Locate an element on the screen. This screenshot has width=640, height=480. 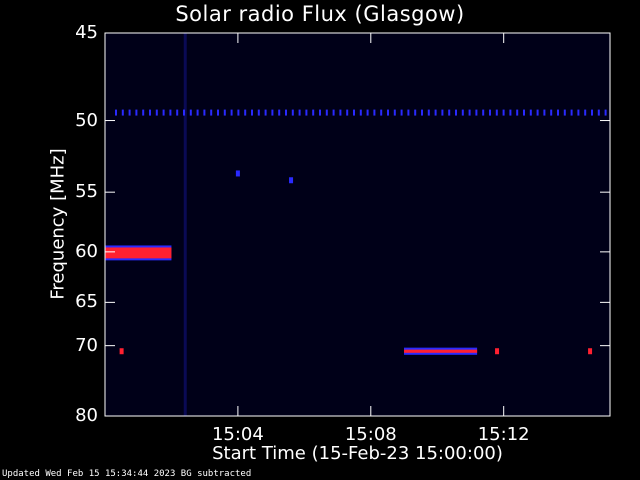
y-tick-label: 80 is located at coordinates (86, 415).